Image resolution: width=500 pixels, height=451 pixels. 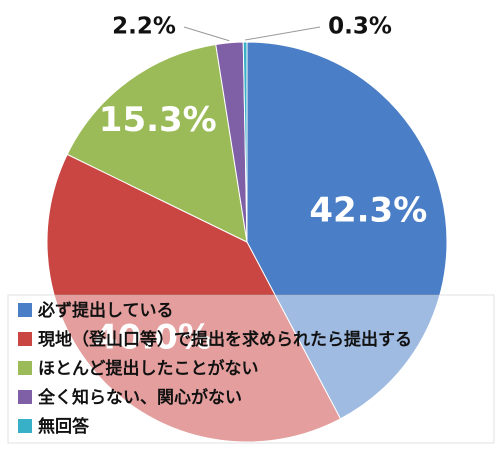 What do you see at coordinates (153, 338) in the screenshot?
I see `slice-label-2: 40.0%` at bounding box center [153, 338].